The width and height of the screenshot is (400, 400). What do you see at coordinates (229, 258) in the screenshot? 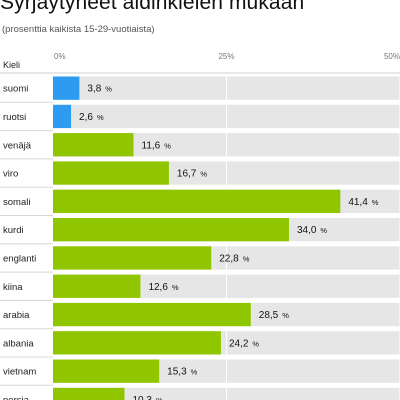
I see `data-label: 22,8` at bounding box center [229, 258].